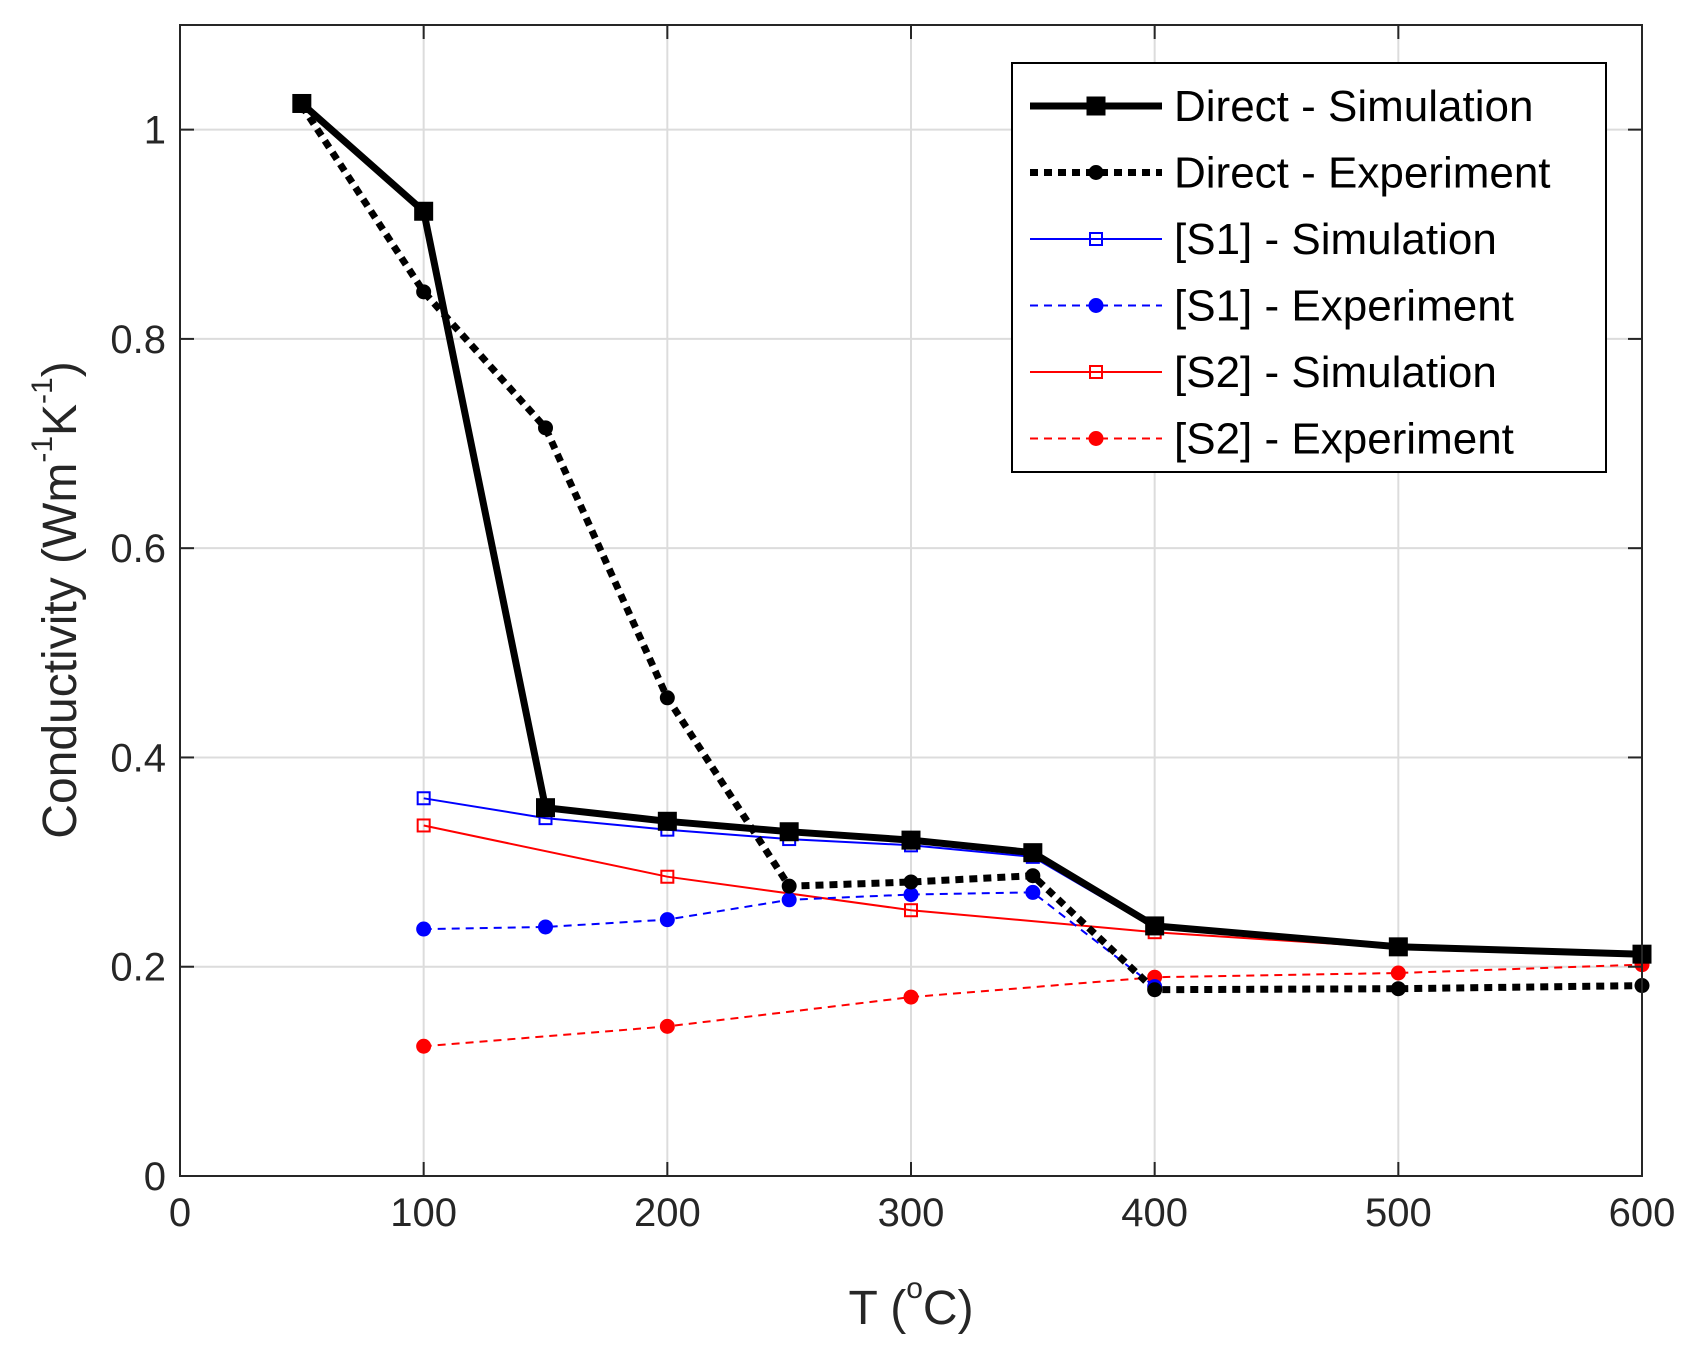 This screenshot has height=1349, width=1688. I want to click on y-axis-title-part: ), so click(60, 369).